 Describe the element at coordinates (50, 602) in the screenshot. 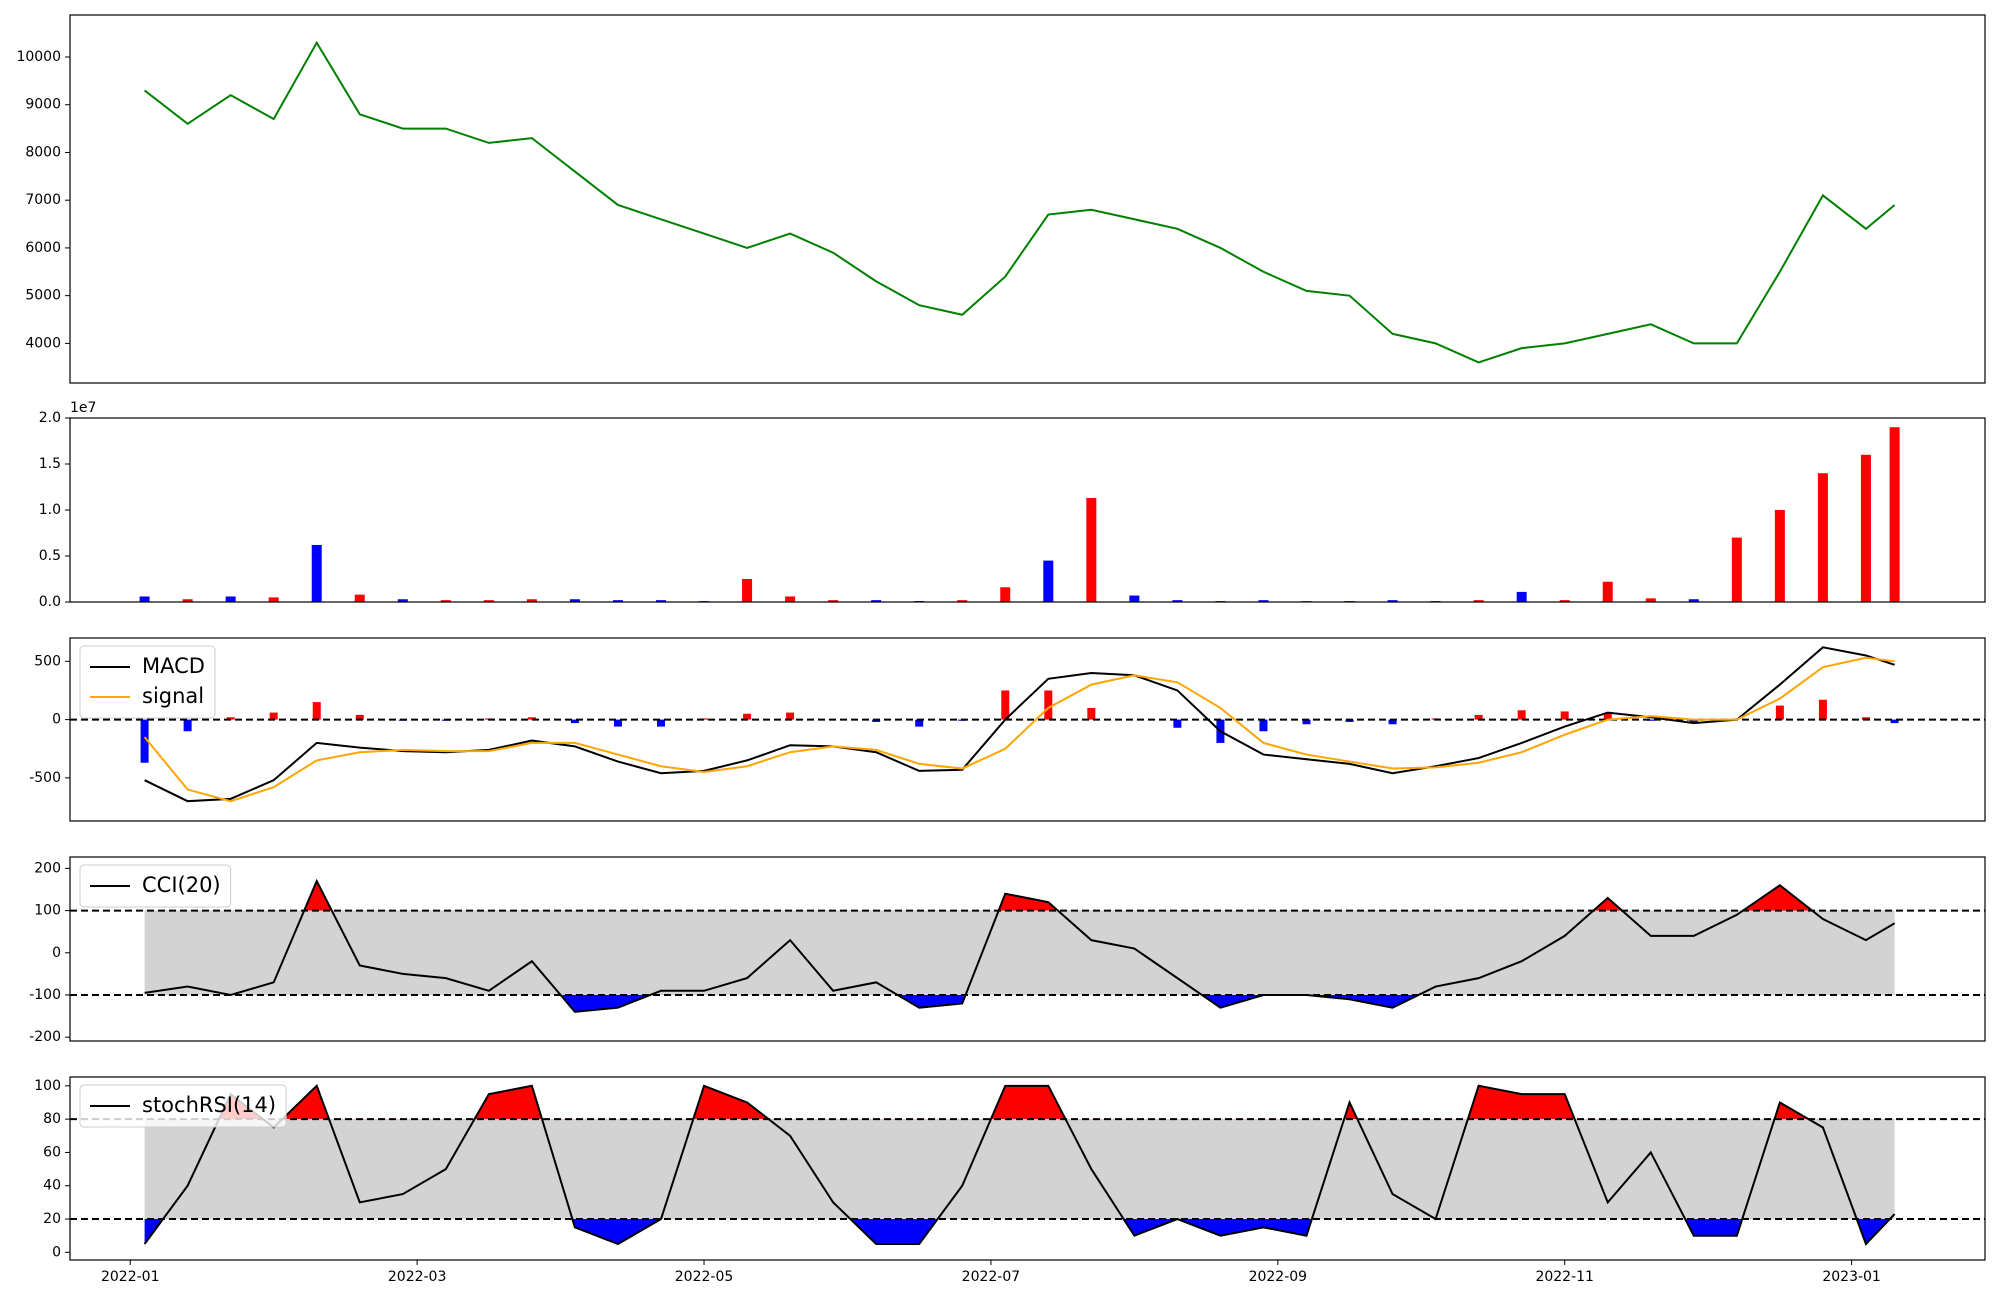

I see `y-tick-label: 0.0` at that location.